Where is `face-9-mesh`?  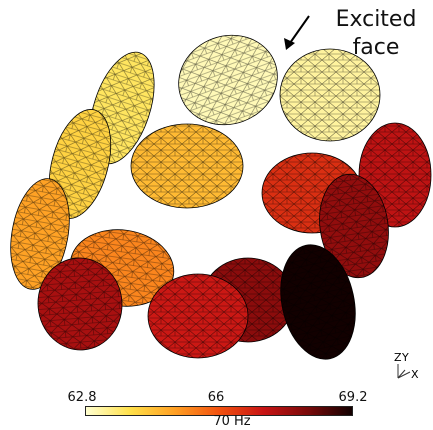
face-9-mesh is located at coordinates (354, 226).